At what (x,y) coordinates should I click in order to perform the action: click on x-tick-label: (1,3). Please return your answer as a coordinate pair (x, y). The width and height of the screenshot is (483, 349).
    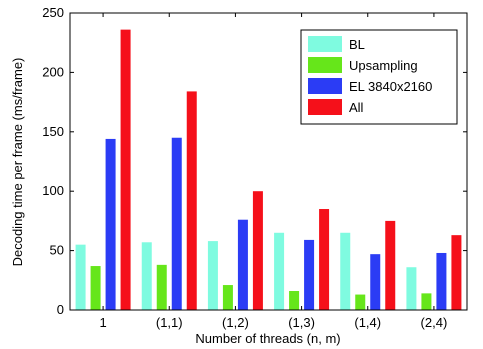
    Looking at the image, I should click on (301, 322).